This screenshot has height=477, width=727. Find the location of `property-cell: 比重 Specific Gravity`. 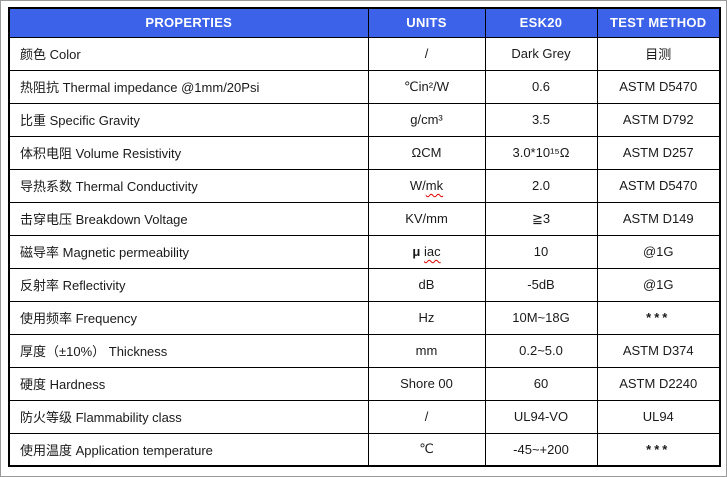

property-cell: 比重 Specific Gravity is located at coordinates (188, 119).